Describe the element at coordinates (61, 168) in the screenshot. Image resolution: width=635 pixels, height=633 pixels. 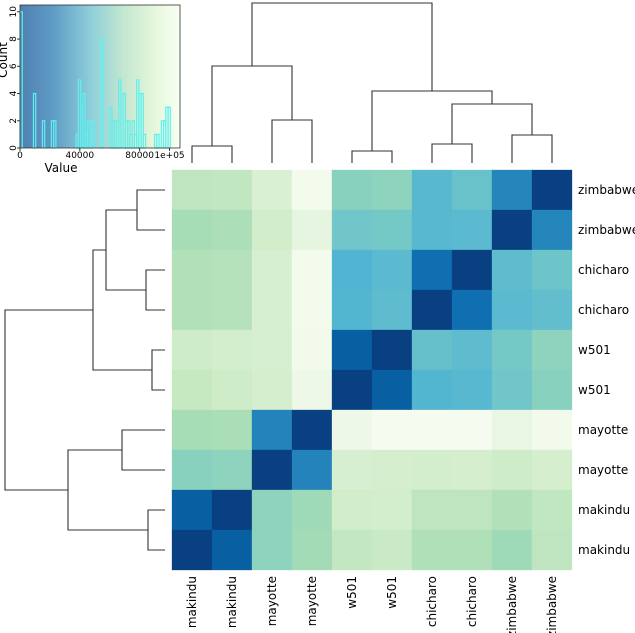
I see `color-key-xlabel: Value` at that location.